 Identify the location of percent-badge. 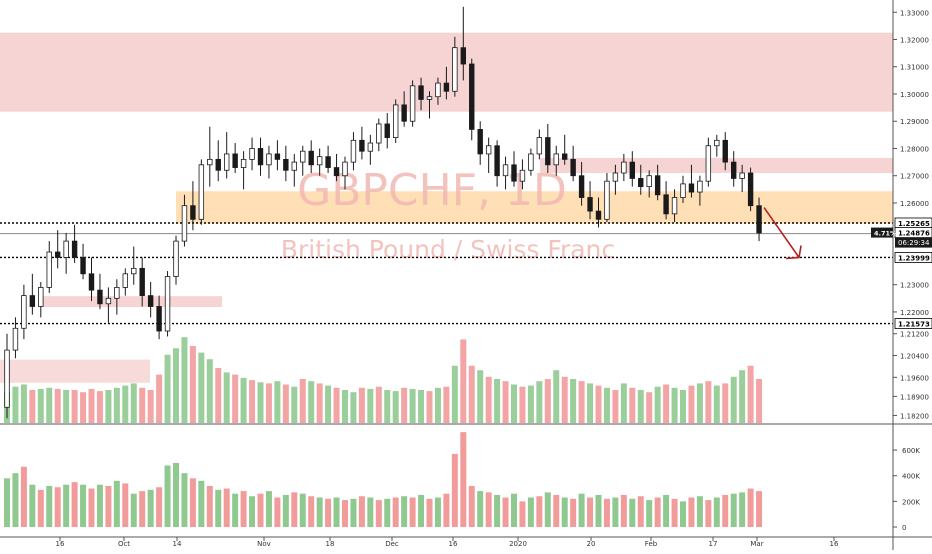
(882, 232).